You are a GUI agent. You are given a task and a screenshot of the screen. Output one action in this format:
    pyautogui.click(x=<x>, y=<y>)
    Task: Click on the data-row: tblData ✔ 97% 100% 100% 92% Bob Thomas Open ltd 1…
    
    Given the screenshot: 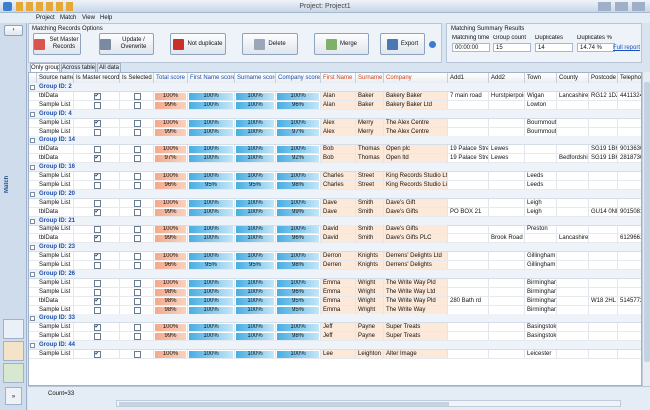 What is the action you would take?
    pyautogui.click(x=335, y=159)
    